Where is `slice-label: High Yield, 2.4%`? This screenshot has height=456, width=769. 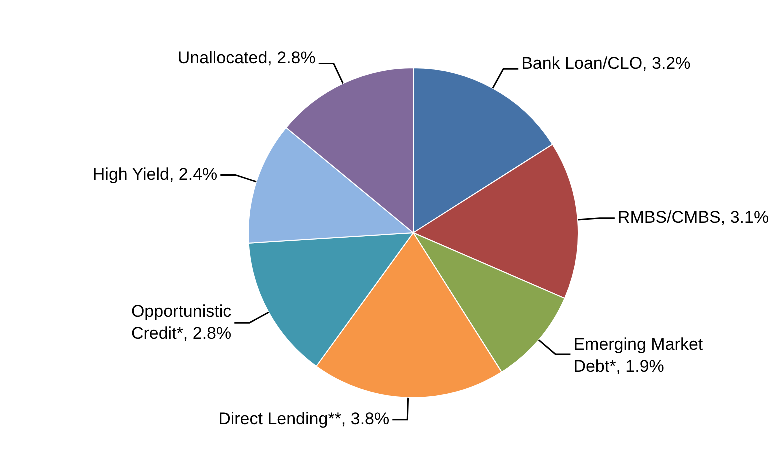
slice-label: High Yield, 2.4% is located at coordinates (155, 174).